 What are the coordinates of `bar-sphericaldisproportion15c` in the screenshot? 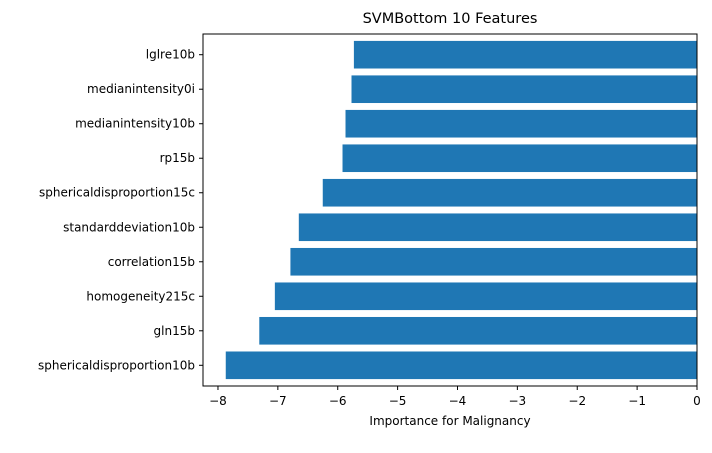 It's located at (509, 192).